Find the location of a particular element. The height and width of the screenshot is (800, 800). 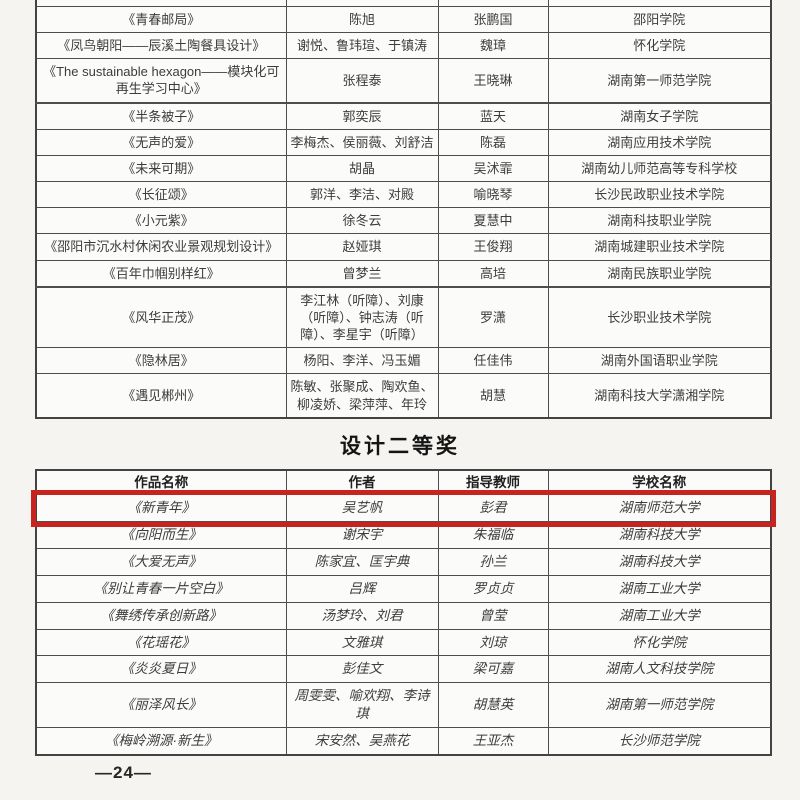

work-title-cell: 《小元紫》 is located at coordinates (161, 221).